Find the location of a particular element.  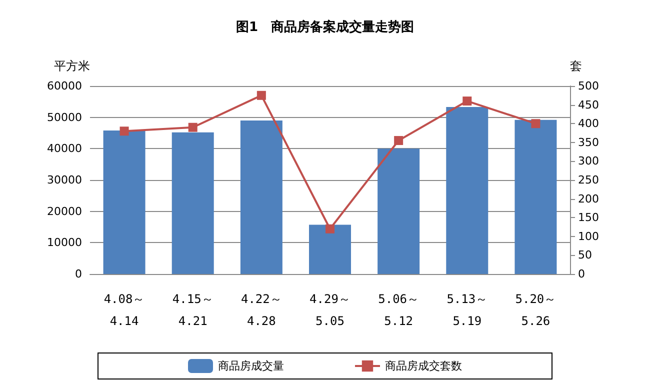

chart-title: 图1 商品房备案成交量走势图 is located at coordinates (325, 27).